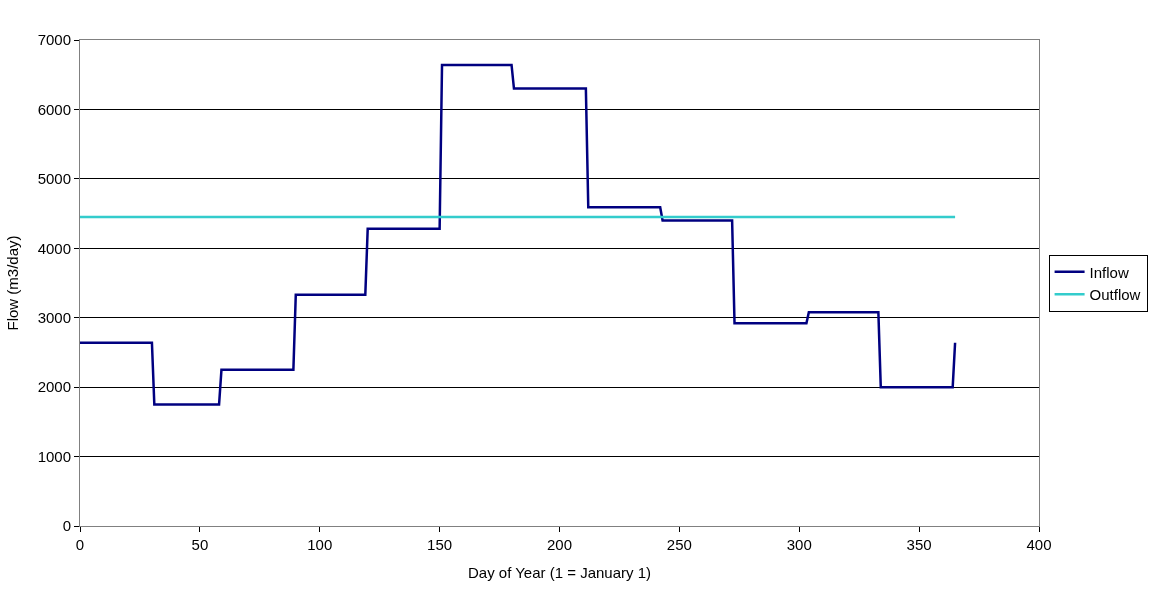 The image size is (1160, 591). Describe the element at coordinates (799, 544) in the screenshot. I see `x-tick-label: 300` at that location.